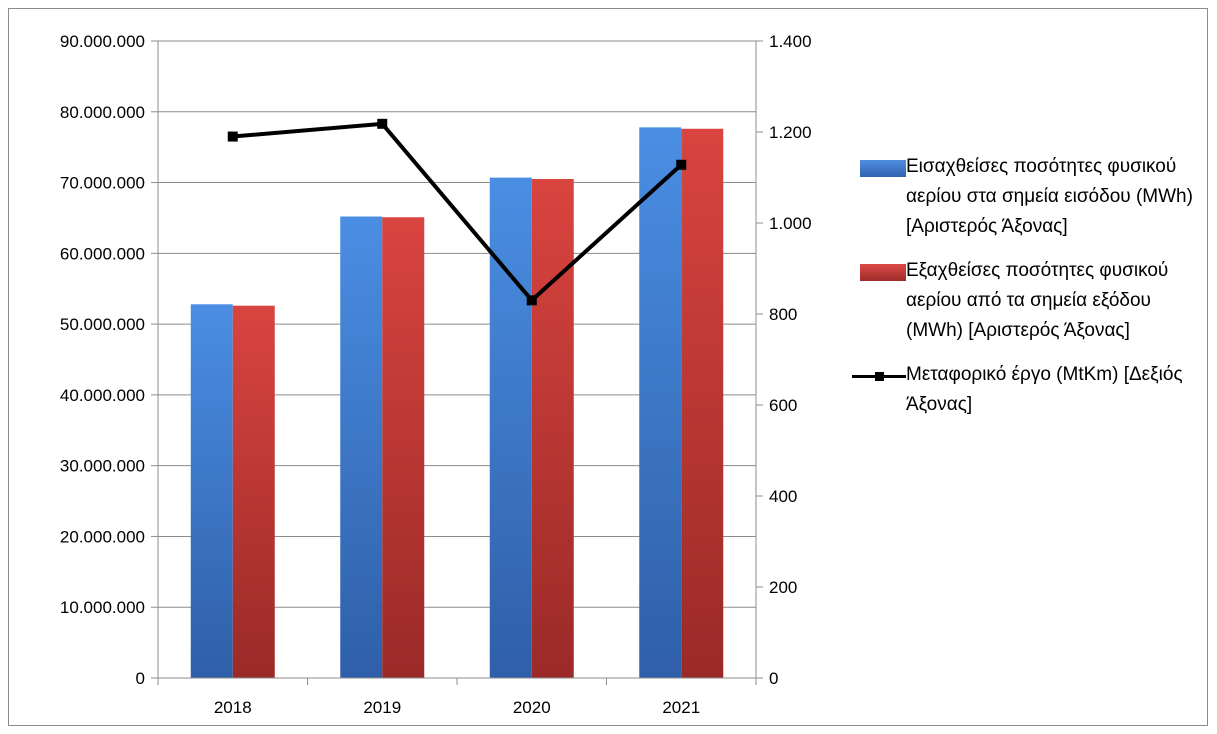  What do you see at coordinates (102, 253) in the screenshot?
I see `left-axis-tick-label: 60.000.000` at bounding box center [102, 253].